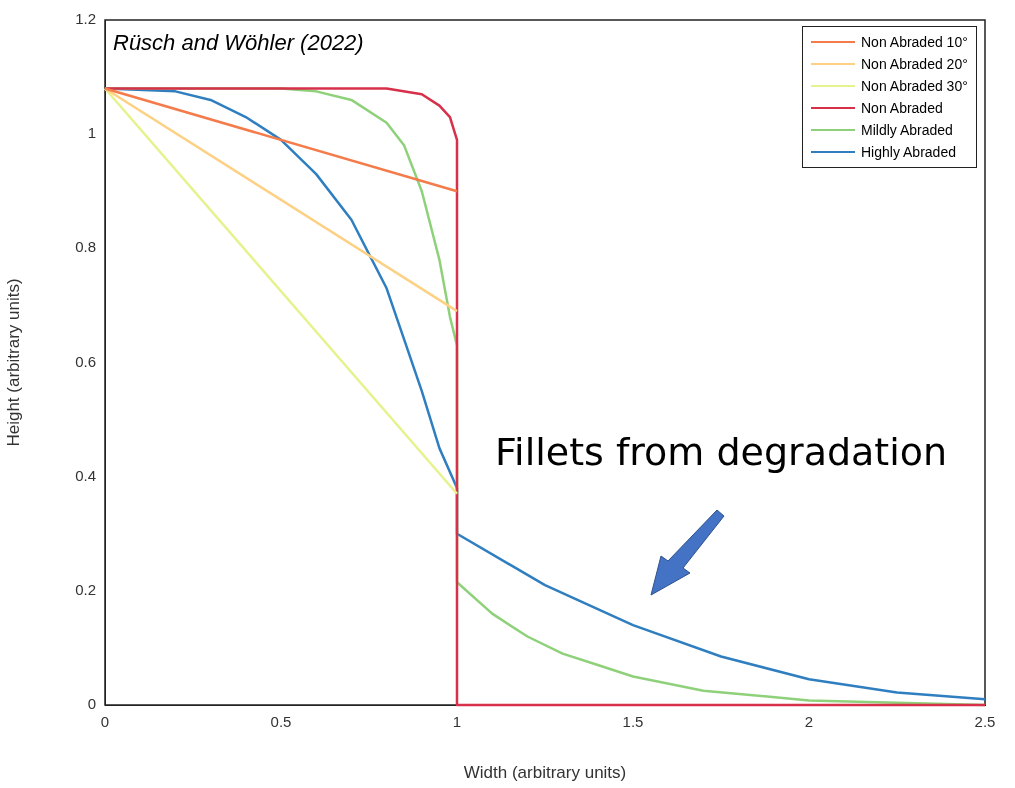 The height and width of the screenshot is (788, 1015). Describe the element at coordinates (85, 475) in the screenshot. I see `y-tick-label: 0.4` at that location.